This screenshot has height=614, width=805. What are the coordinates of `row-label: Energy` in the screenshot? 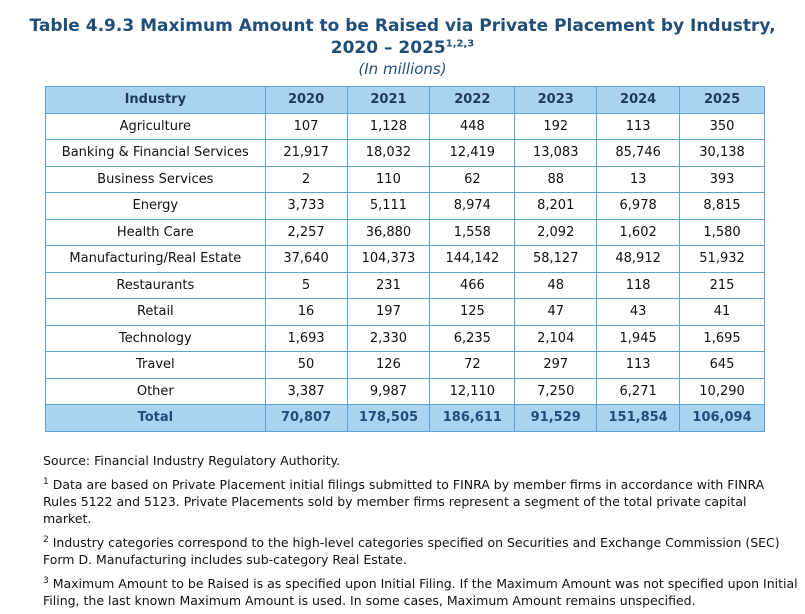 It's located at (155, 206).